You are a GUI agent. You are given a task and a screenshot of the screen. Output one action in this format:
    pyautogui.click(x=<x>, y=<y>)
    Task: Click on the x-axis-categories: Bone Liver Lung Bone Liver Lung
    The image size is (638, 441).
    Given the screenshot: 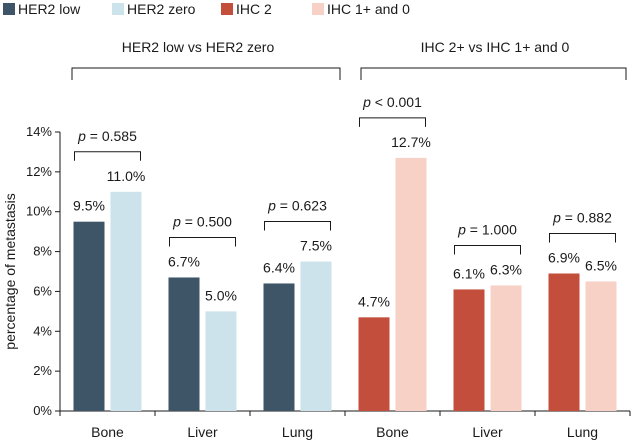 What is the action you would take?
    pyautogui.click(x=344, y=432)
    